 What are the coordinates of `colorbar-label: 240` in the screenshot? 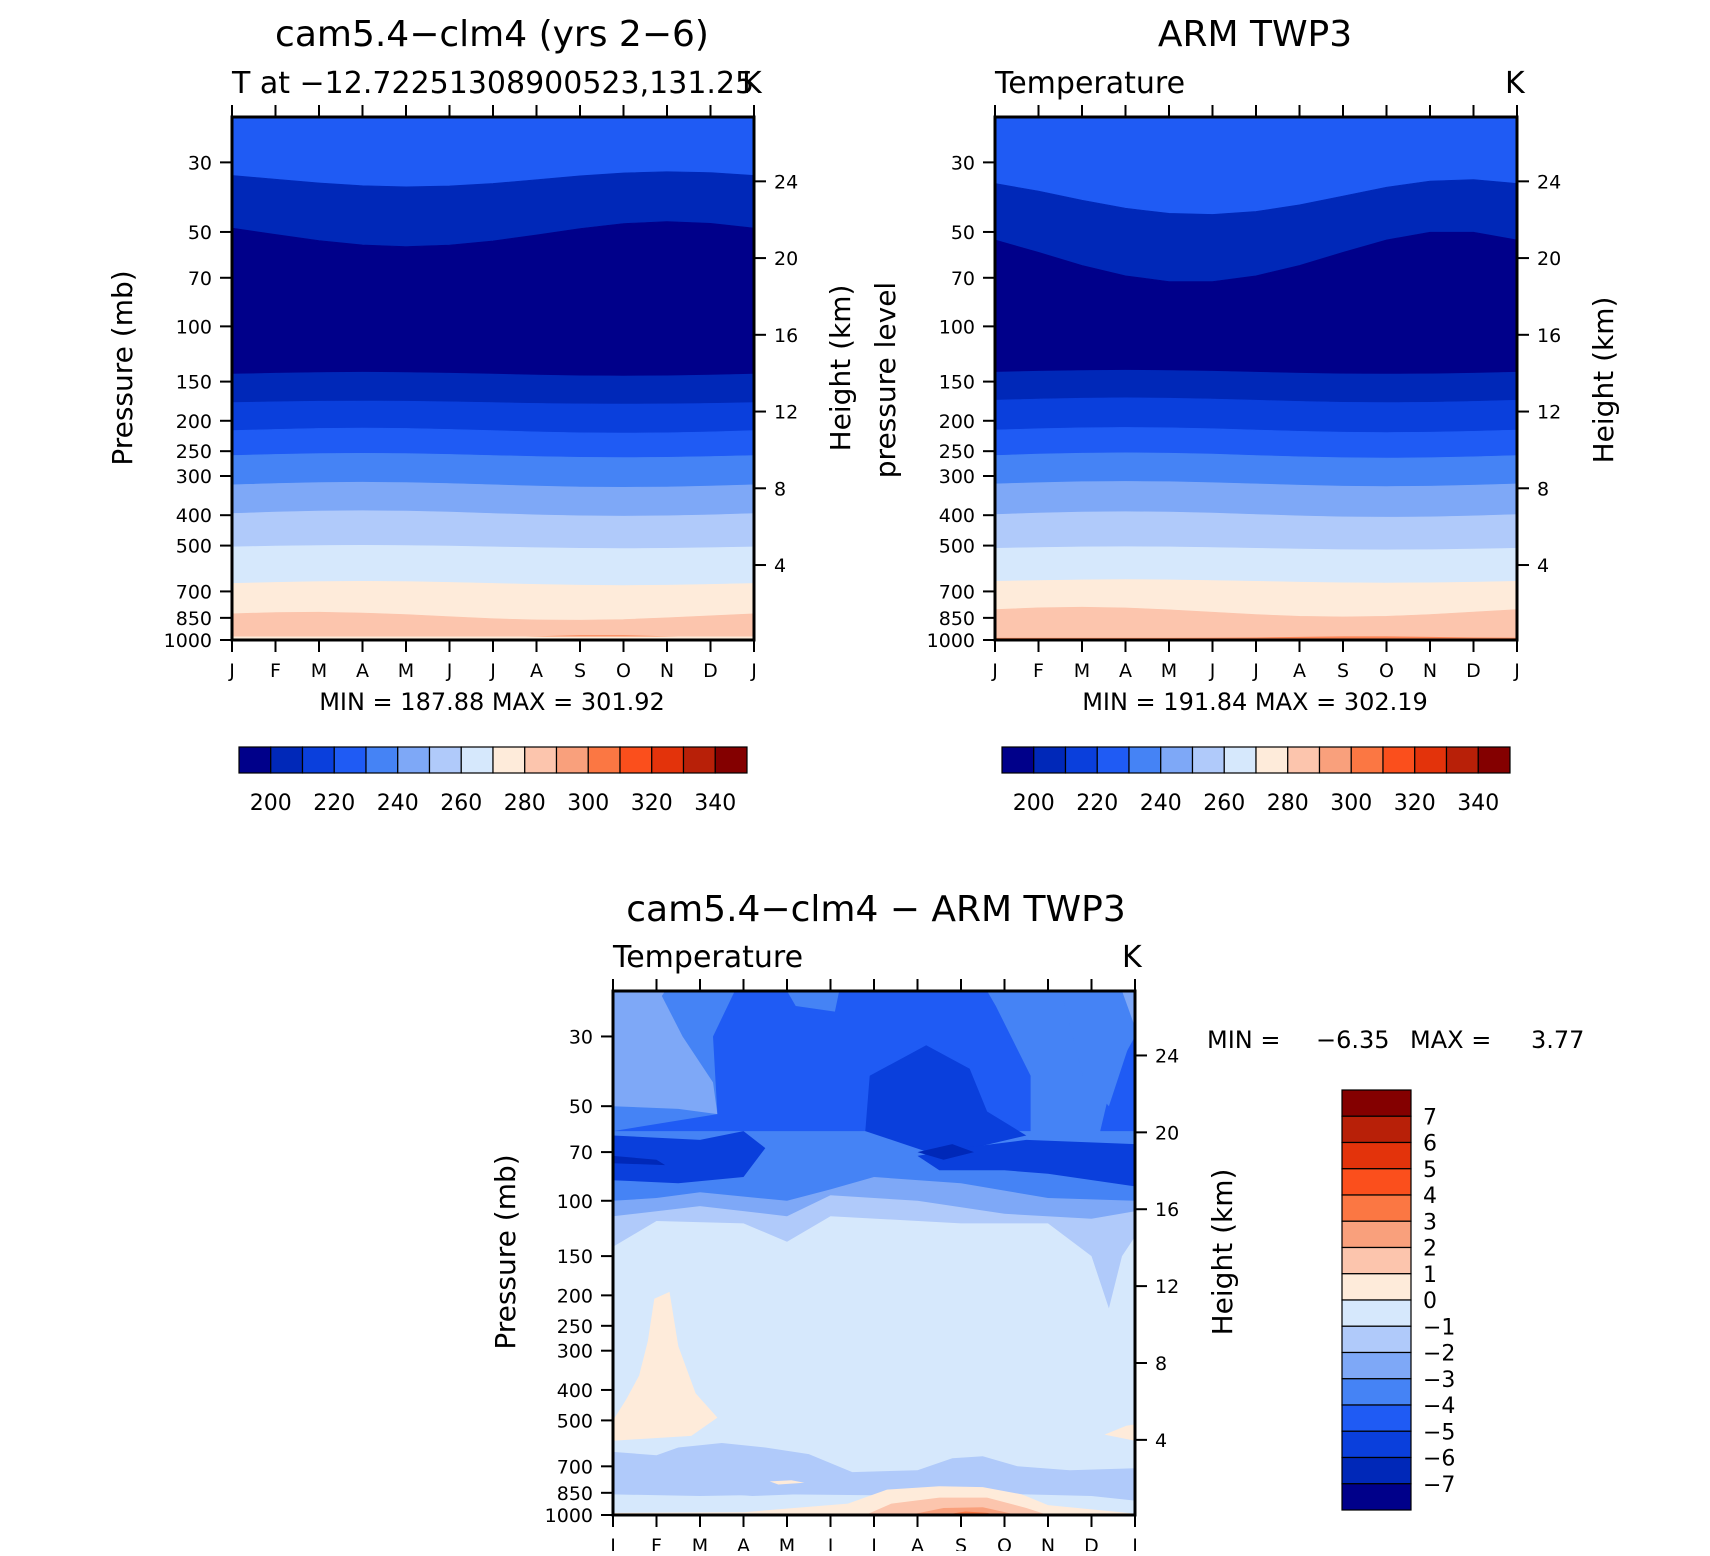 It's located at (1161, 803).